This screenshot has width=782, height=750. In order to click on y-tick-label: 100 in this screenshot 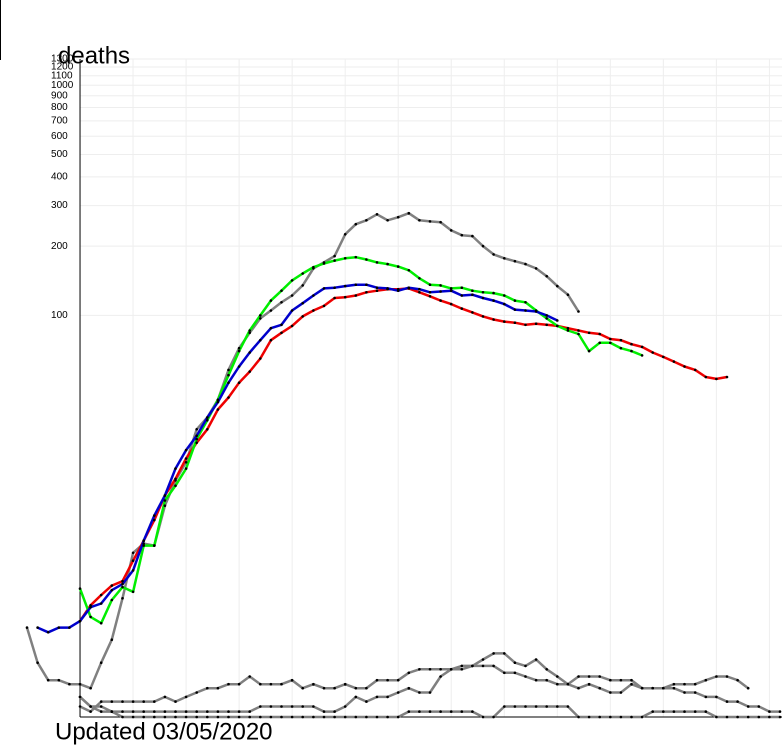, I will do `click(59, 315)`.